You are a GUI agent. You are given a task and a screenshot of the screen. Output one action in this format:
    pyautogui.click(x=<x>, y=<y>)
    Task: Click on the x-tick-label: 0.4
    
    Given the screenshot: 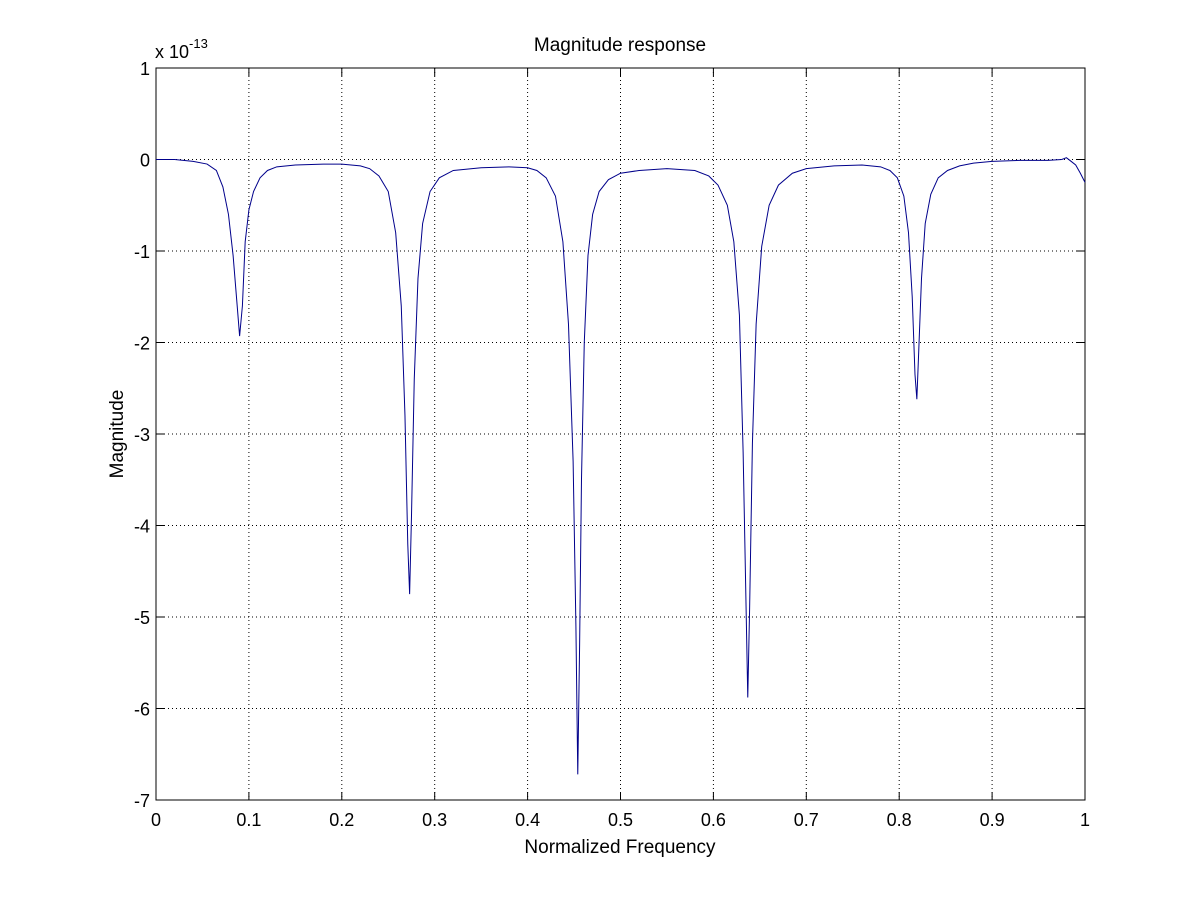 What is the action you would take?
    pyautogui.click(x=527, y=820)
    